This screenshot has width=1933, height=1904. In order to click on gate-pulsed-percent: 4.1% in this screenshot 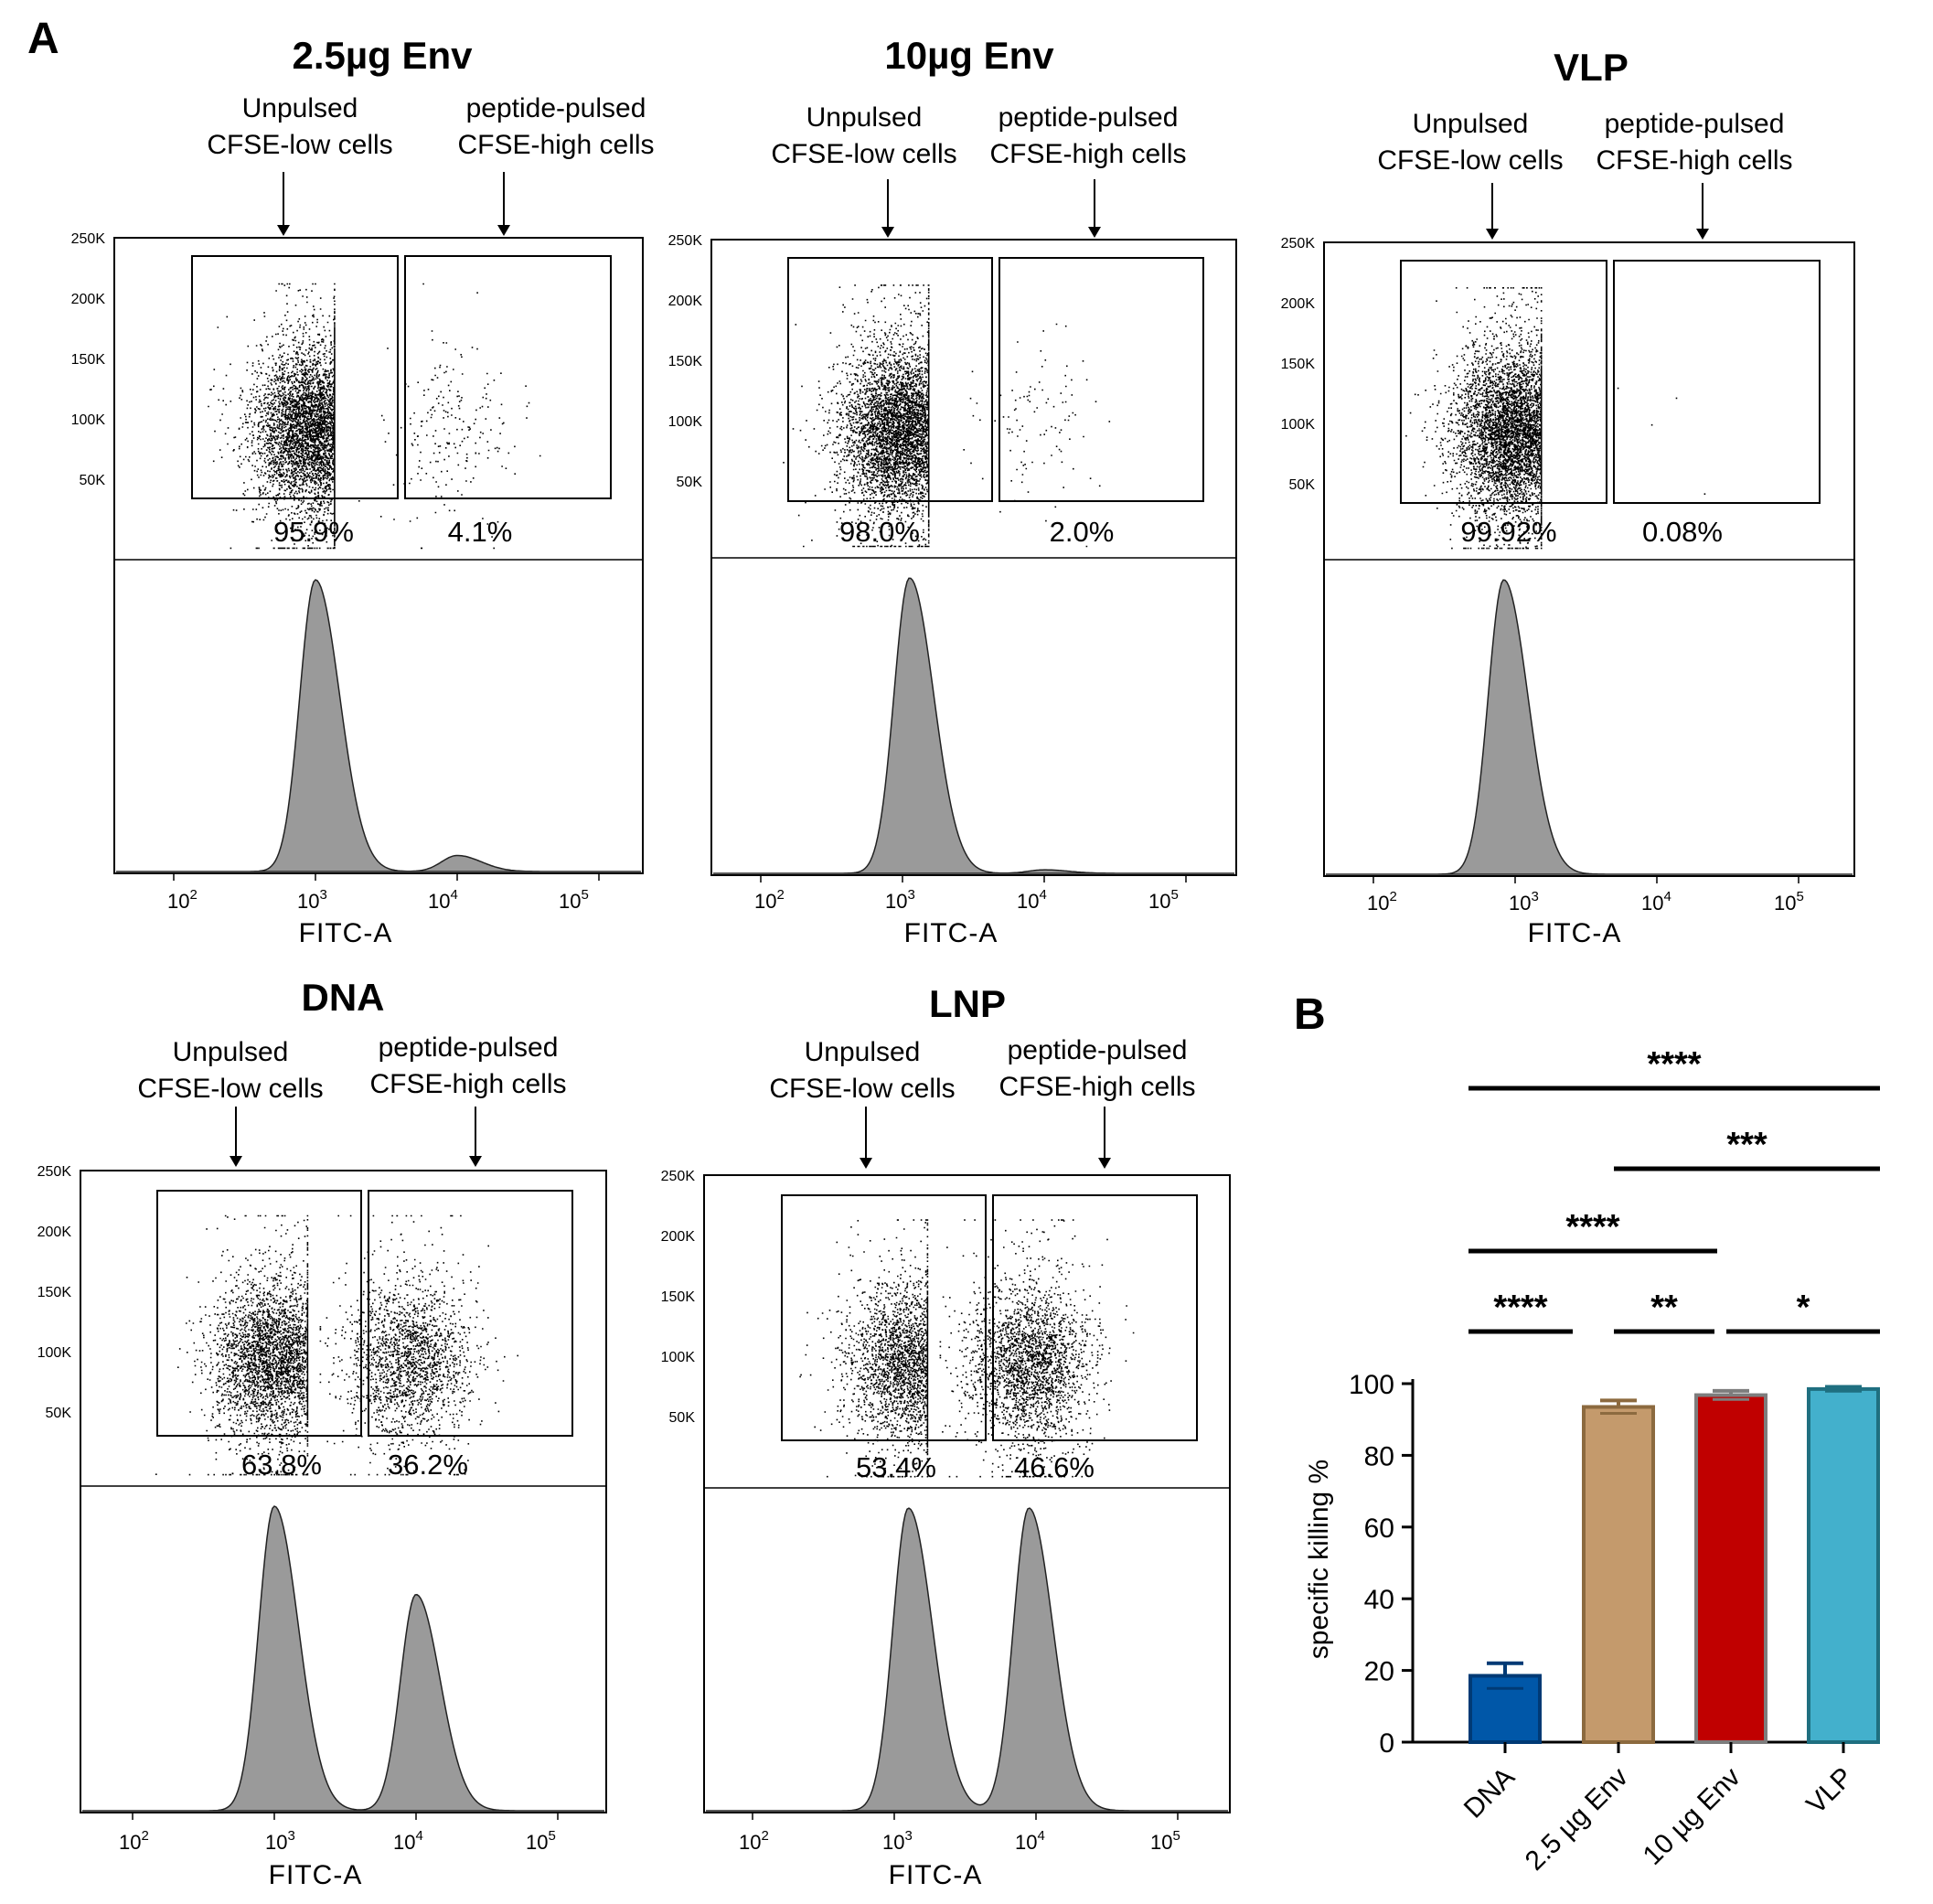, I will do `click(480, 532)`.